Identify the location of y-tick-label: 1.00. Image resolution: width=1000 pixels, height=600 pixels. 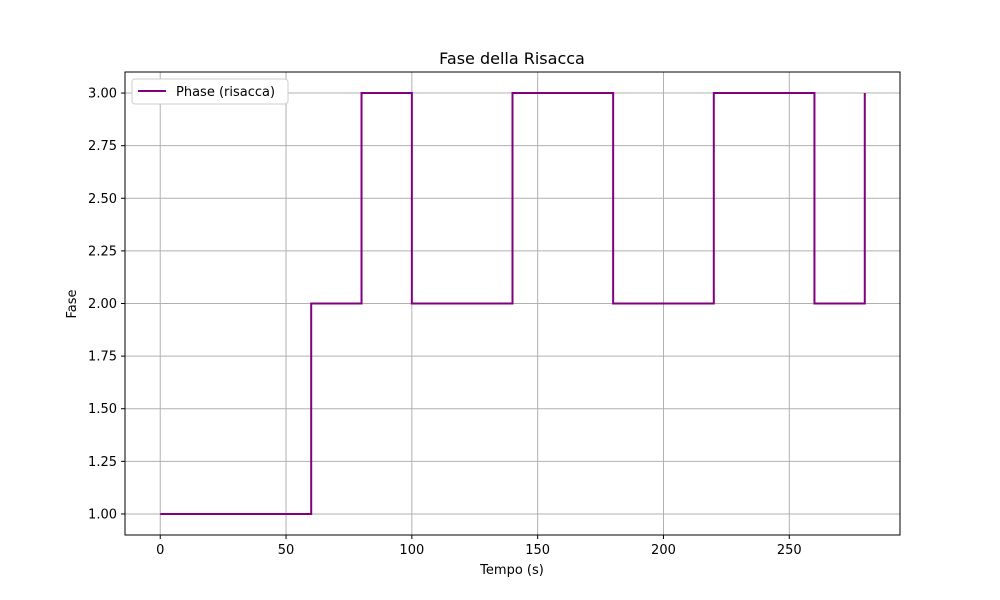
(102, 514).